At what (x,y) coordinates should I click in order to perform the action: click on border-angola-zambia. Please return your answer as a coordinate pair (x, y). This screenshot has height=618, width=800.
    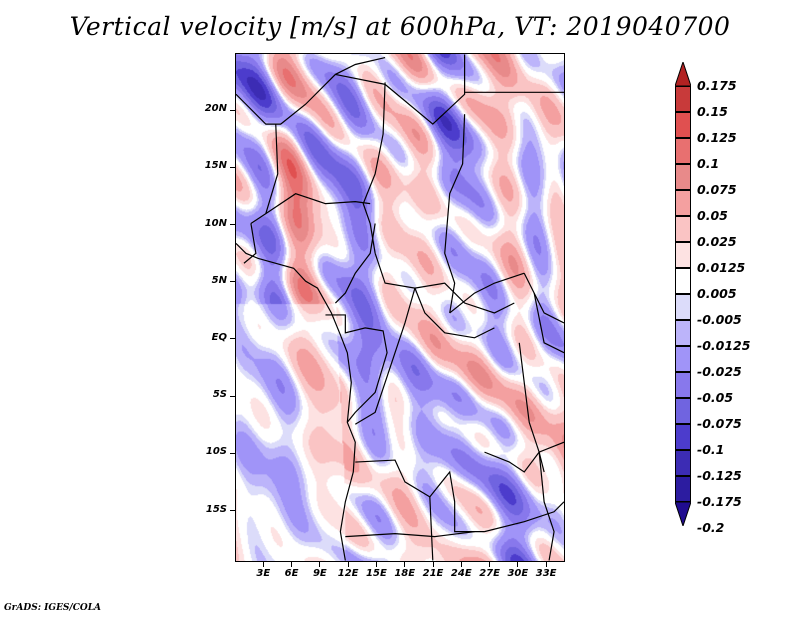
    Looking at the image, I should click on (431, 528).